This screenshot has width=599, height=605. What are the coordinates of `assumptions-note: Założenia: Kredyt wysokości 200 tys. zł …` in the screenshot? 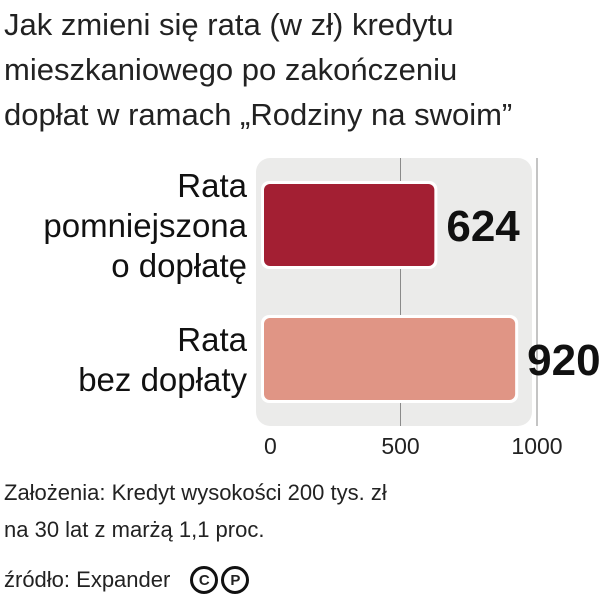 It's located at (195, 511).